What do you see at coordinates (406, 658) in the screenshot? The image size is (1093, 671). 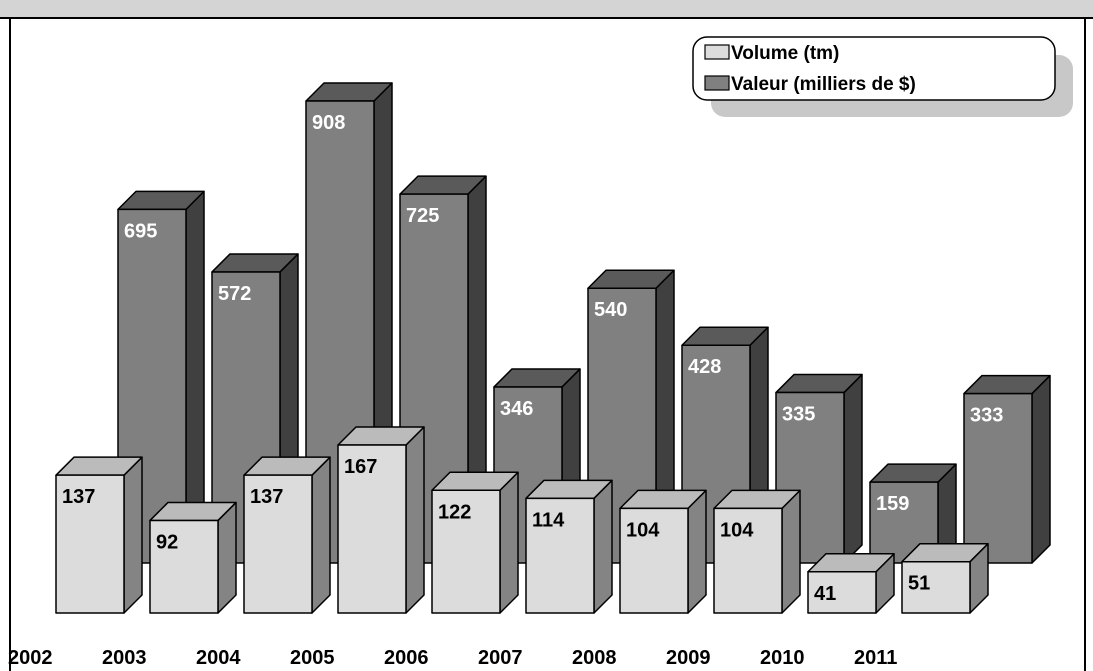 I see `x-tick-label: 2006` at bounding box center [406, 658].